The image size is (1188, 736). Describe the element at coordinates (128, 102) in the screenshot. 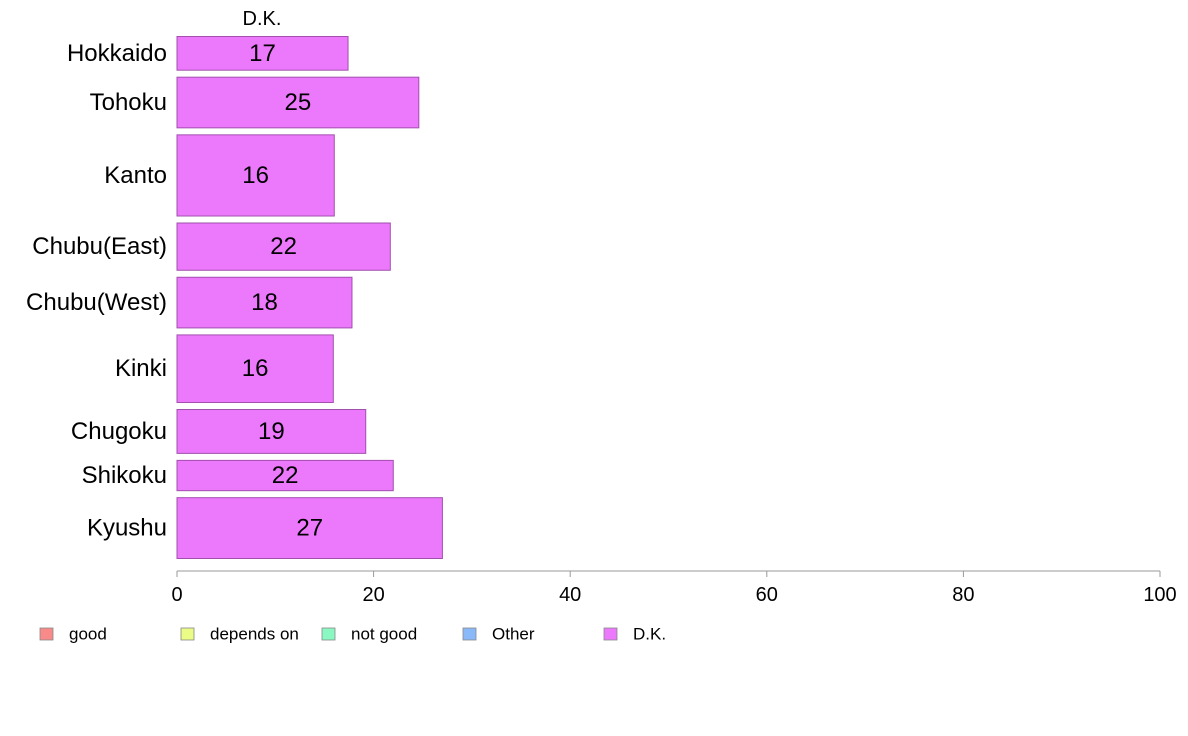

I see `category-label: Tohoku` at that location.